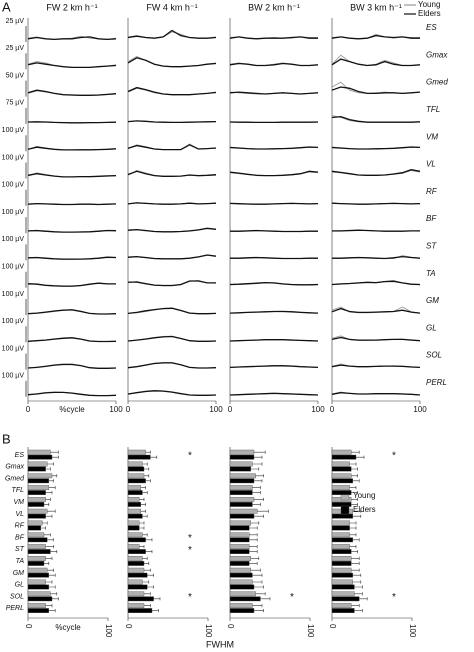  I want to click on muscle-label: VM, so click(19, 502).